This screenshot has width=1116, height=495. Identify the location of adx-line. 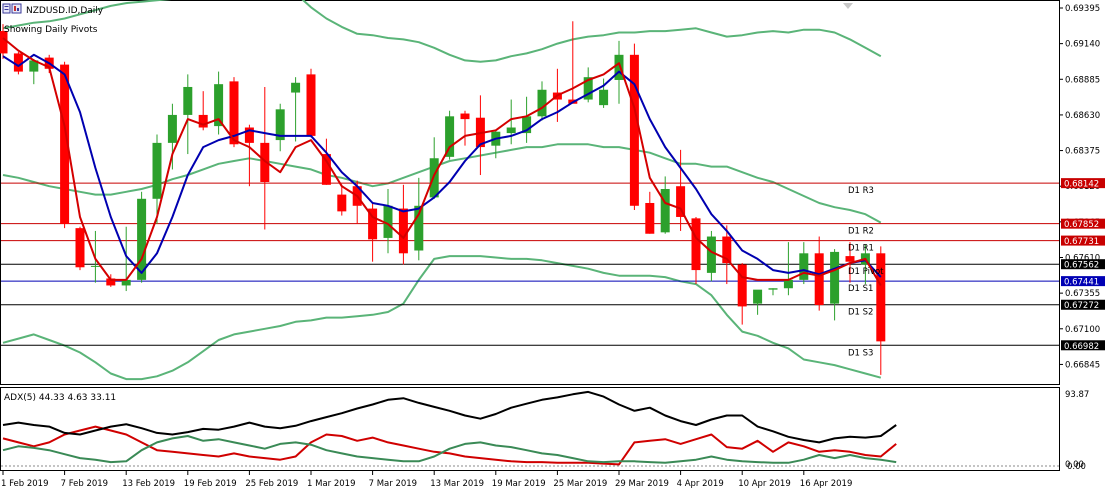
(449, 417).